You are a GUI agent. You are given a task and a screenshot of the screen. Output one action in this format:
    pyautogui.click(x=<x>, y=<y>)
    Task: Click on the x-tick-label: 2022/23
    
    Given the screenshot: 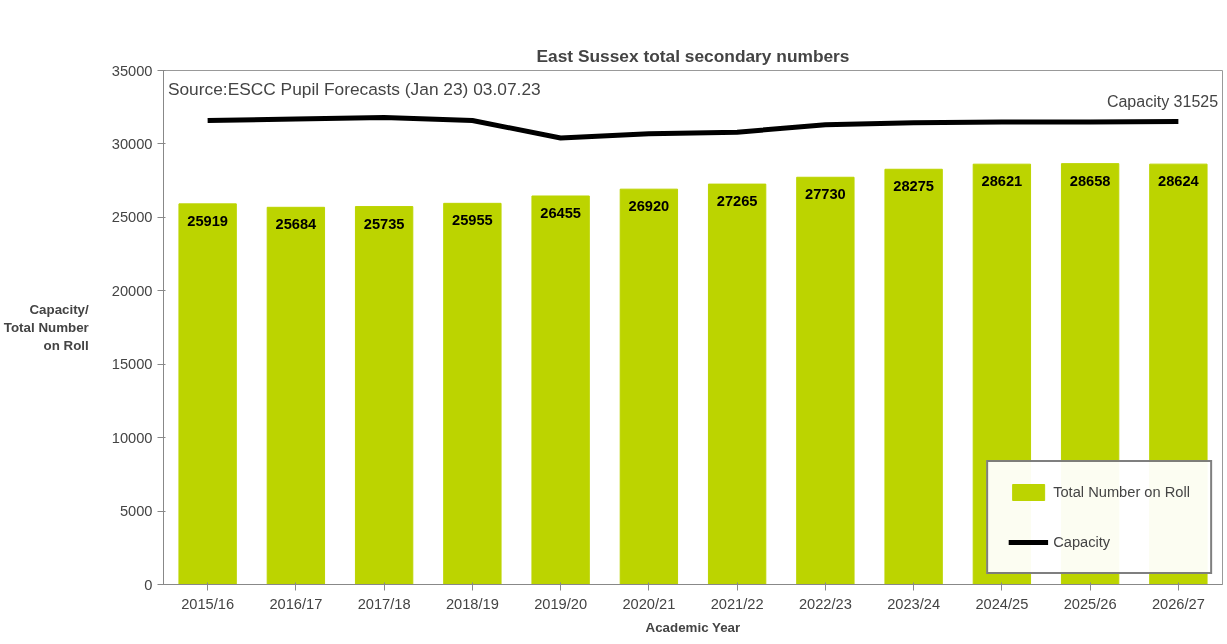 What is the action you would take?
    pyautogui.click(x=825, y=603)
    